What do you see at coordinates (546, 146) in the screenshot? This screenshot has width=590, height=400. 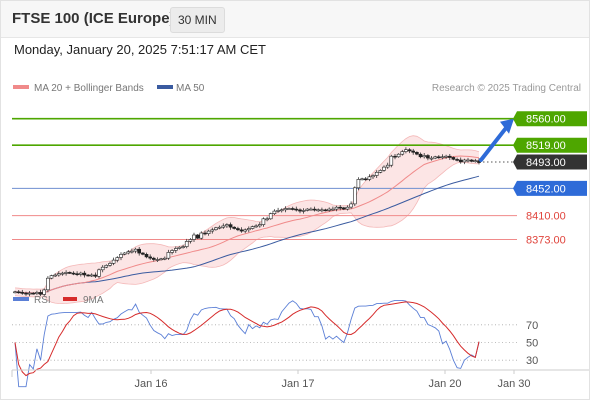 I see `level-label-text: 8519.00` at bounding box center [546, 146].